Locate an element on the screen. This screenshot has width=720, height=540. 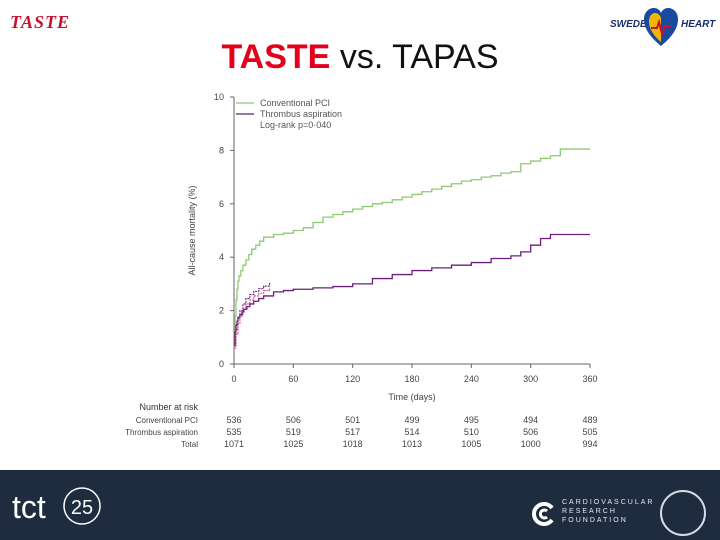
risk-table-cell: 1018 is located at coordinates (353, 444).